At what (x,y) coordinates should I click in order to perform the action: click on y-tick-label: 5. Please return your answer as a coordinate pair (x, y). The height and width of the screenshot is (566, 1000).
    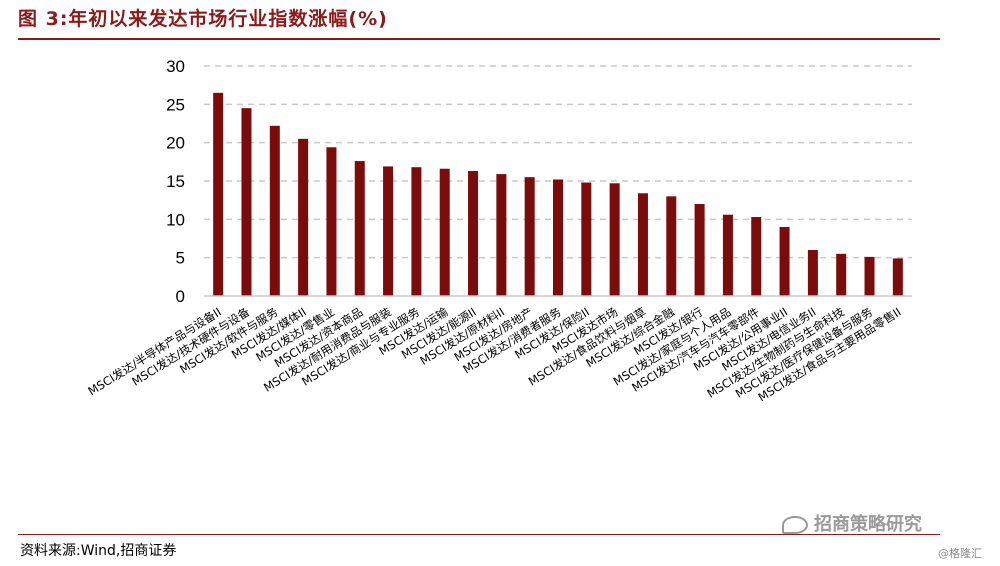
    Looking at the image, I should click on (180, 258).